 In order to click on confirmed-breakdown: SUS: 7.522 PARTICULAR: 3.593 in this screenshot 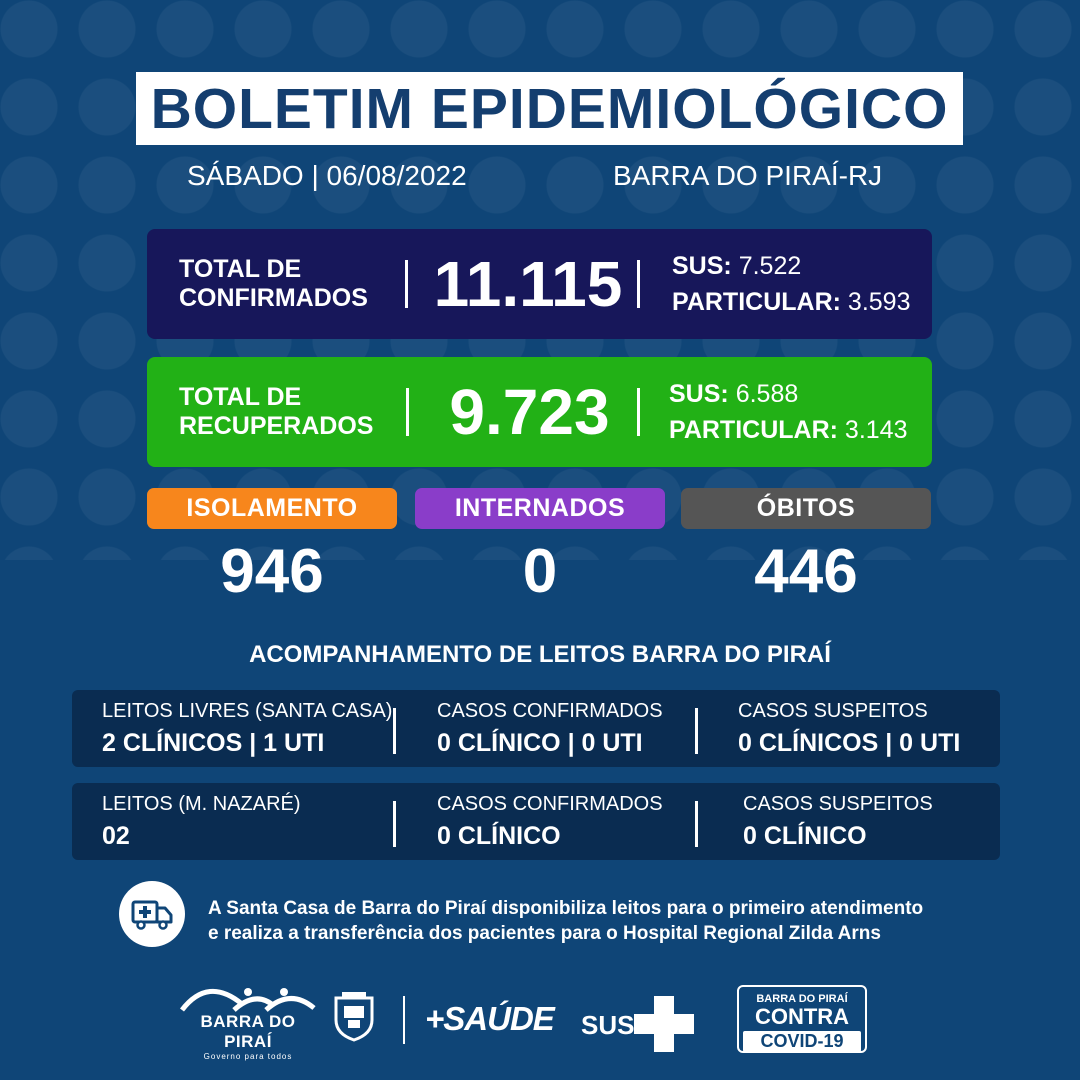, I will do `click(791, 284)`.